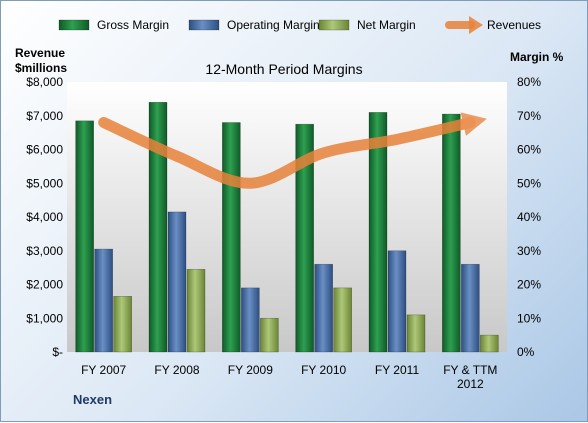  I want to click on right-tick-label: 80%, so click(529, 82).